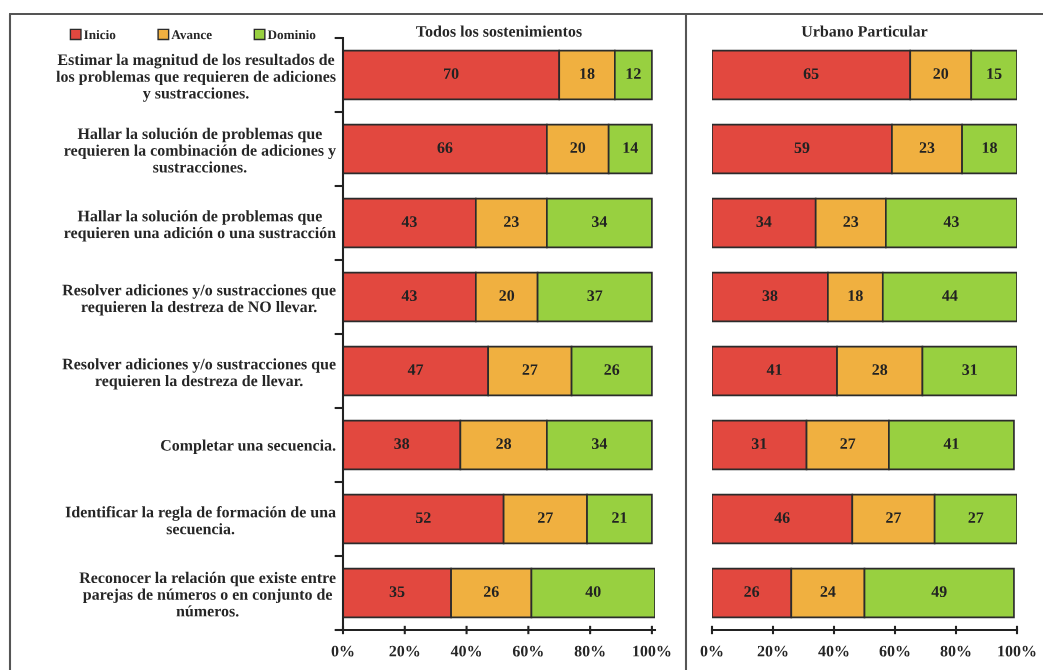 Image resolution: width=1043 pixels, height=670 pixels. Describe the element at coordinates (619, 517) in the screenshot. I see `data-label: 21` at that location.